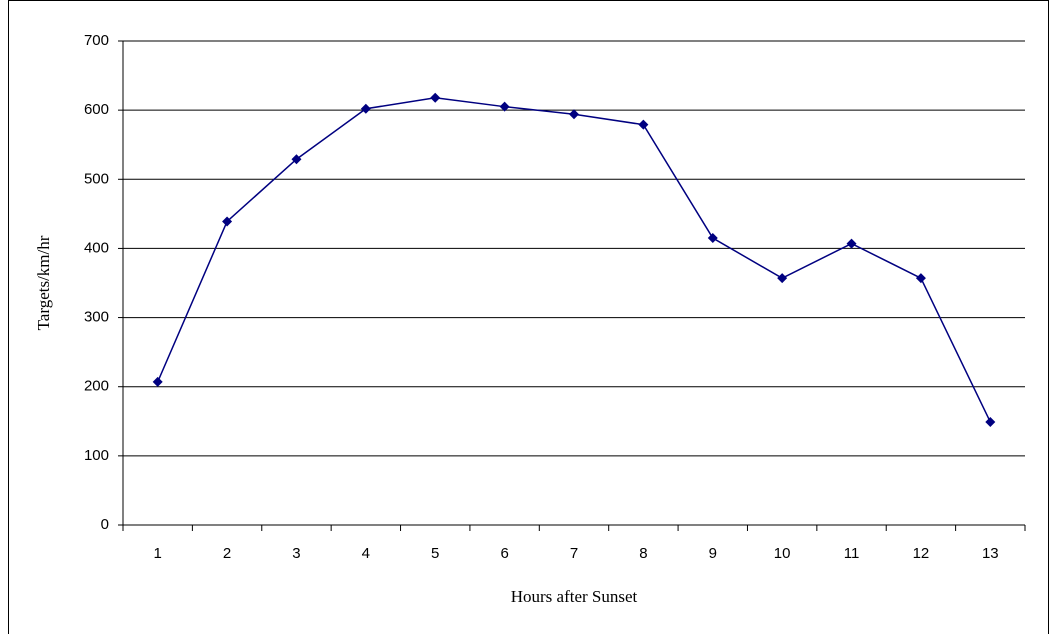  Describe the element at coordinates (96, 109) in the screenshot. I see `y-tick-label: 600` at that location.